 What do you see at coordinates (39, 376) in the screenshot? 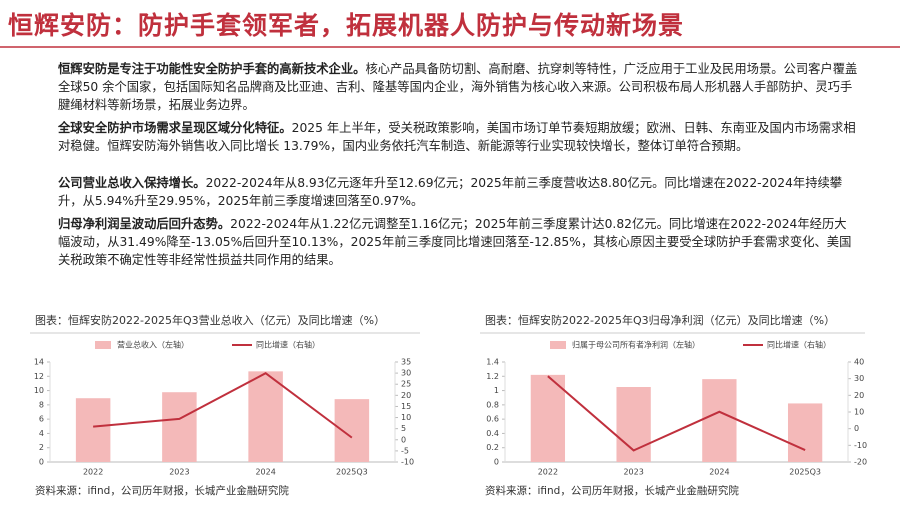
I see `y-tick-label: 12` at bounding box center [39, 376].